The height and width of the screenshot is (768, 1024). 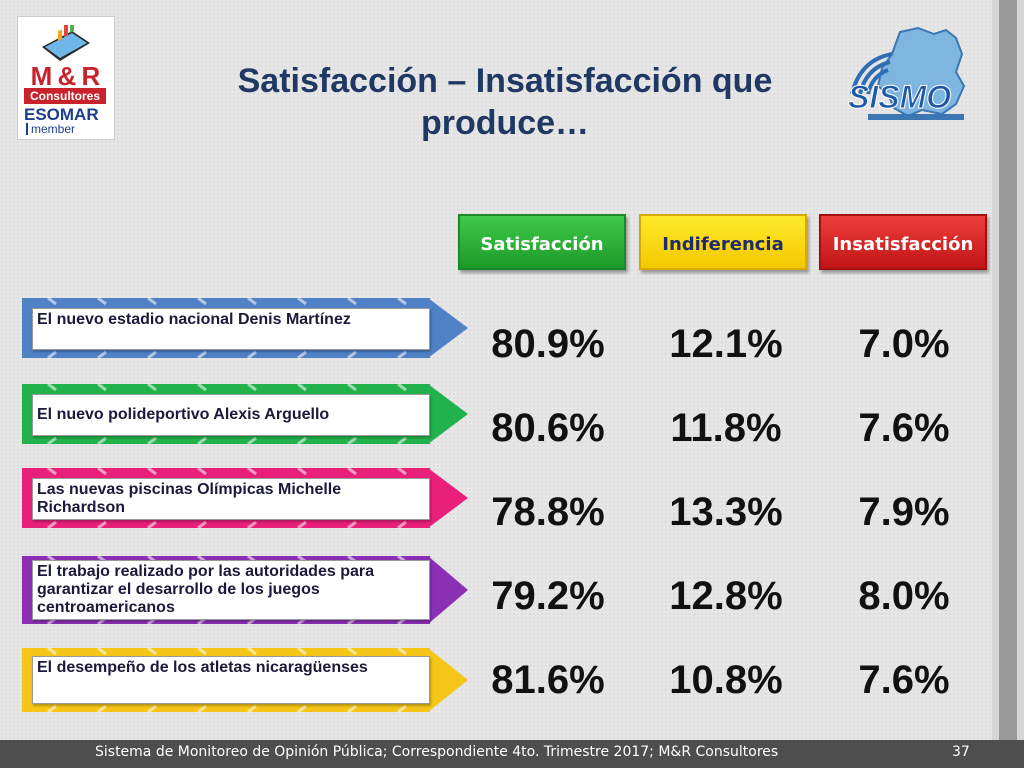 I want to click on mr-consultores-logo: M & R Consultores ESOMAR member, so click(x=66, y=78).